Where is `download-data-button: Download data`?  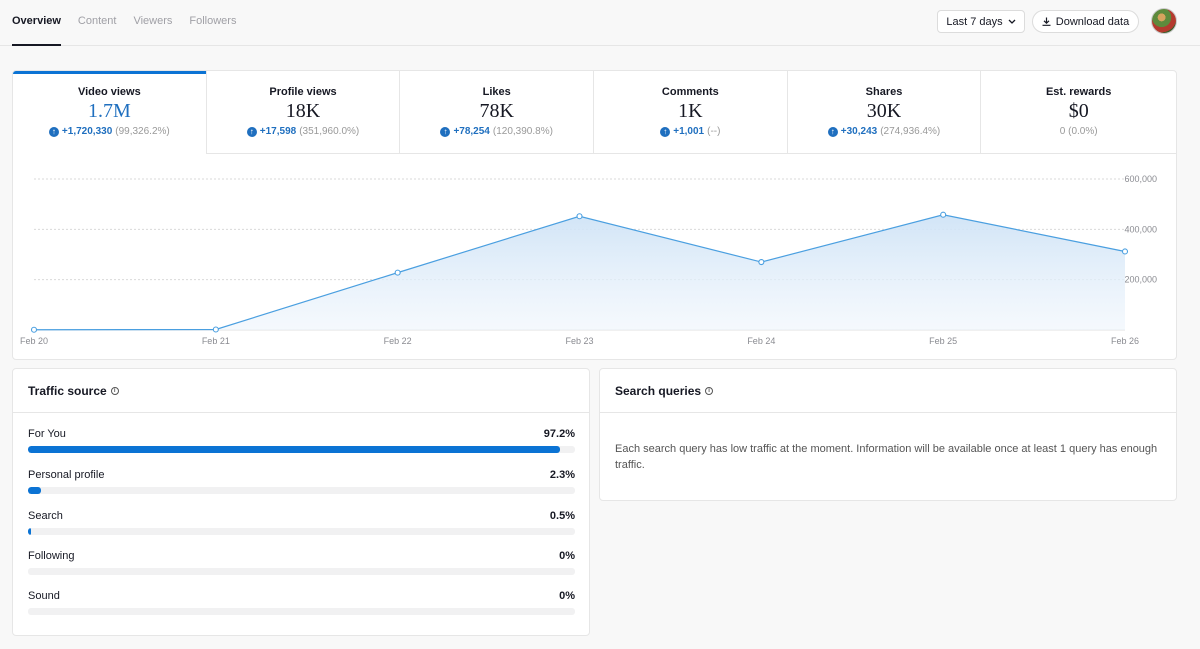
download-data-button: Download data is located at coordinates (1085, 21).